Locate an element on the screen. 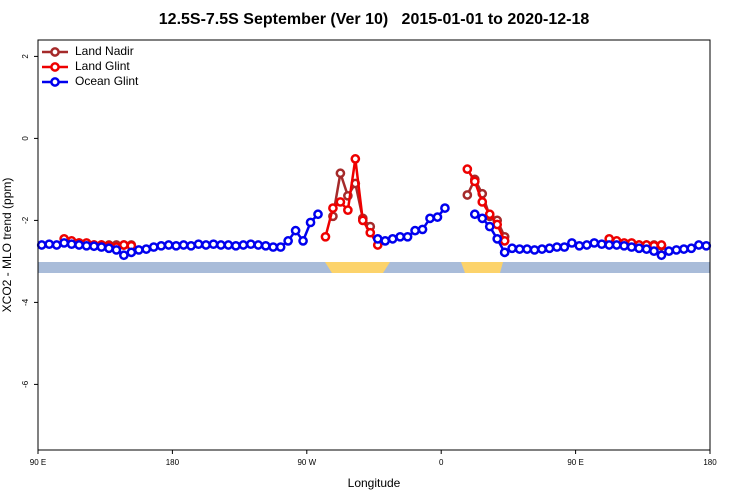 The height and width of the screenshot is (500, 750). x-axis-label: Longitude is located at coordinates (374, 483).